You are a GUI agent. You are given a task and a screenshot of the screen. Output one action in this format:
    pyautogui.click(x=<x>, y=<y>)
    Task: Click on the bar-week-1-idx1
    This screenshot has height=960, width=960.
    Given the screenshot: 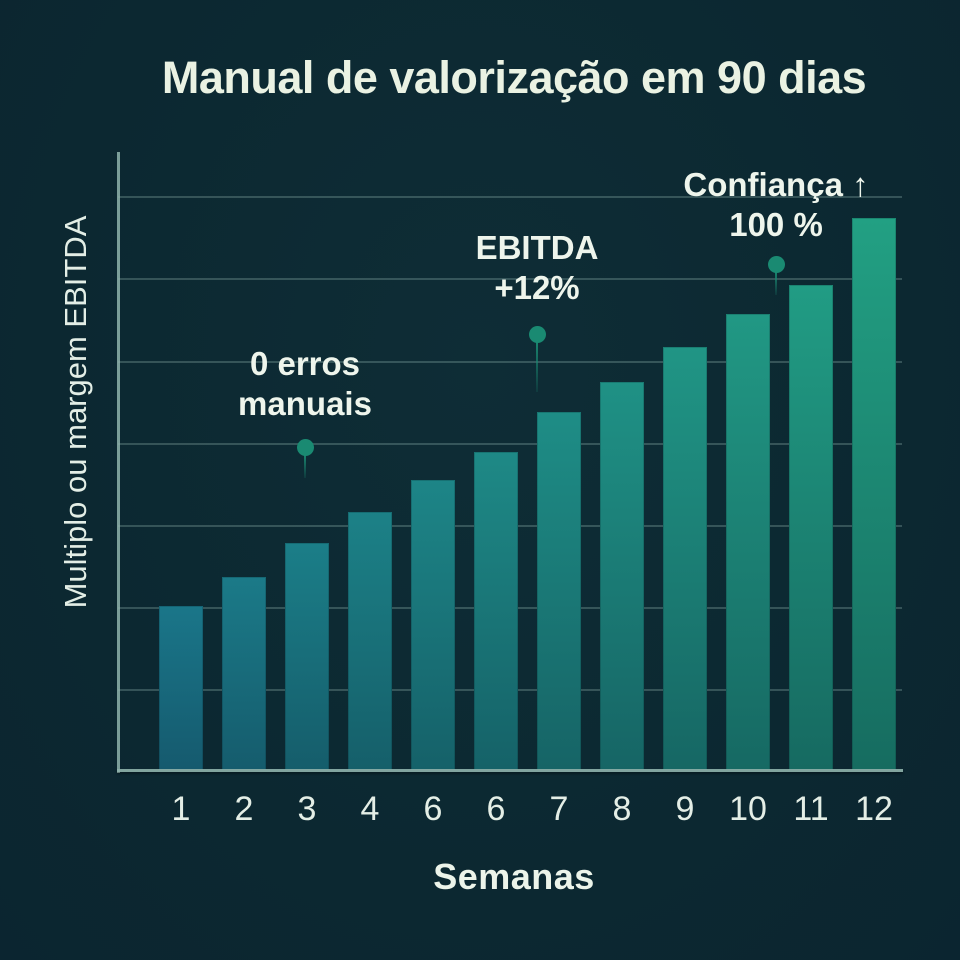 What is the action you would take?
    pyautogui.click(x=181, y=688)
    